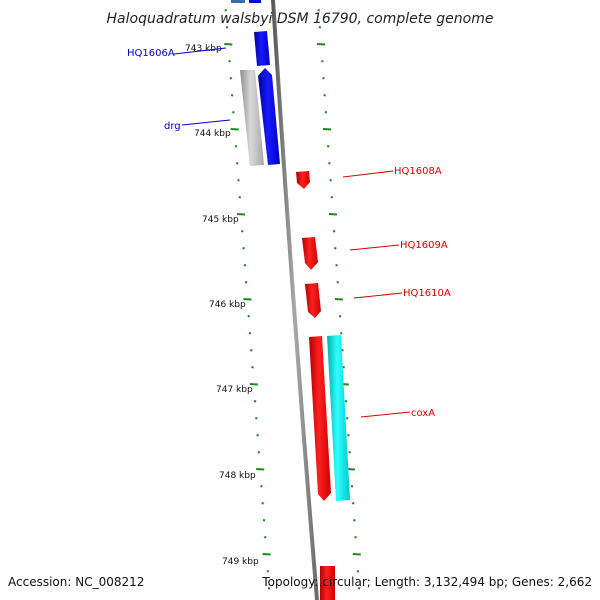  Describe the element at coordinates (374, 247) in the screenshot. I see `leader-HQ1609A` at that location.